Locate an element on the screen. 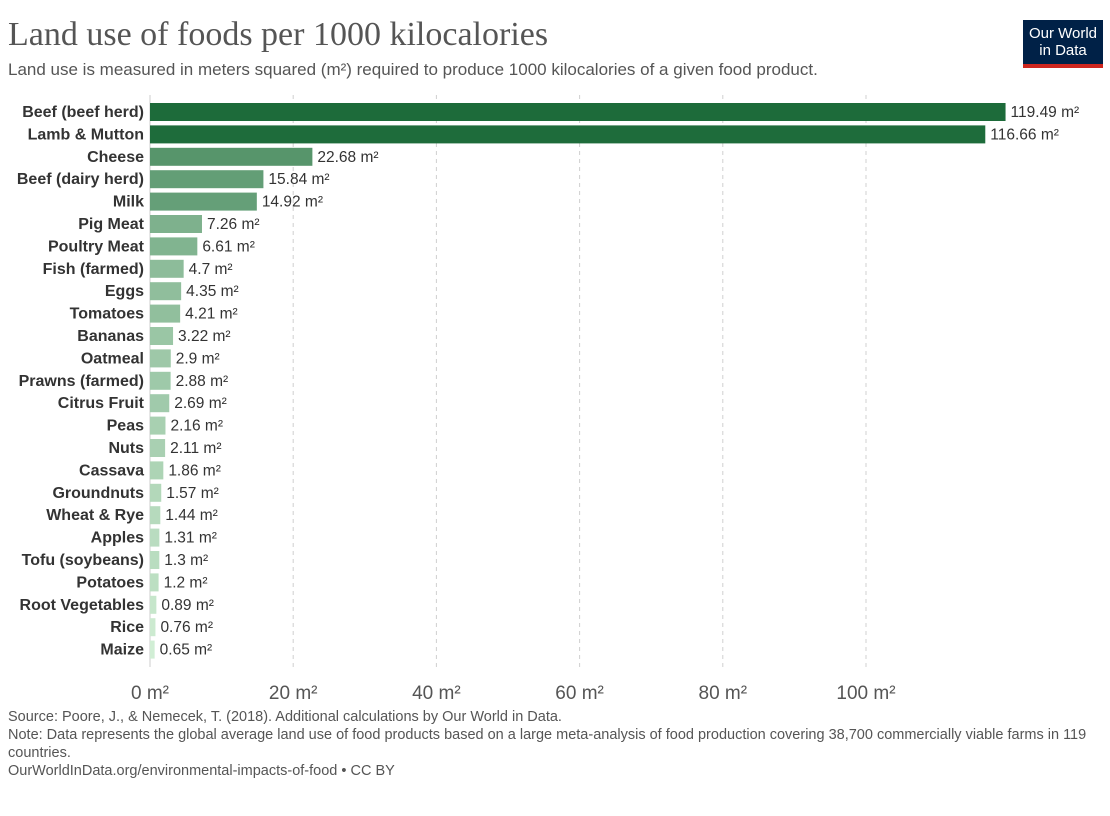 The height and width of the screenshot is (816, 1110). value-label: 2.88 m² is located at coordinates (202, 381).